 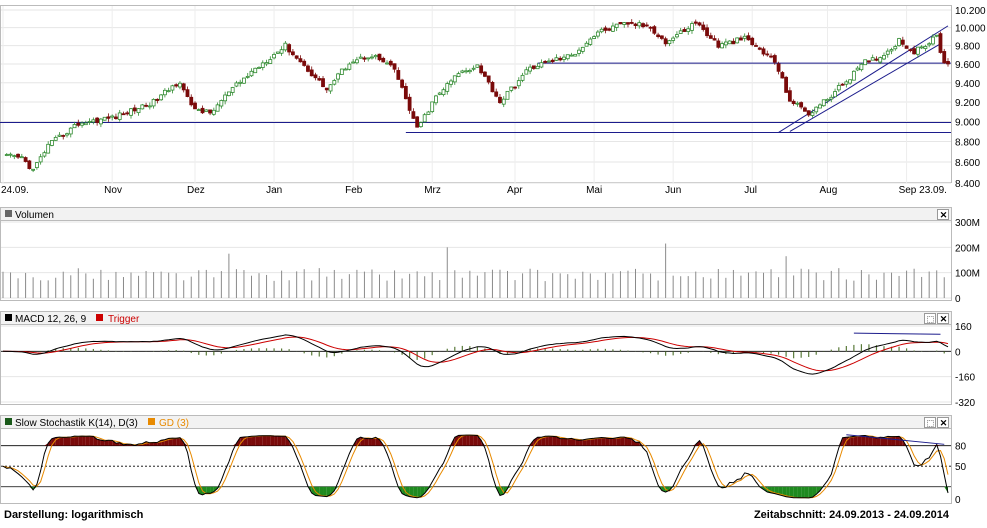 What do you see at coordinates (476, 365) in the screenshot?
I see `macd-panel-frame` at bounding box center [476, 365].